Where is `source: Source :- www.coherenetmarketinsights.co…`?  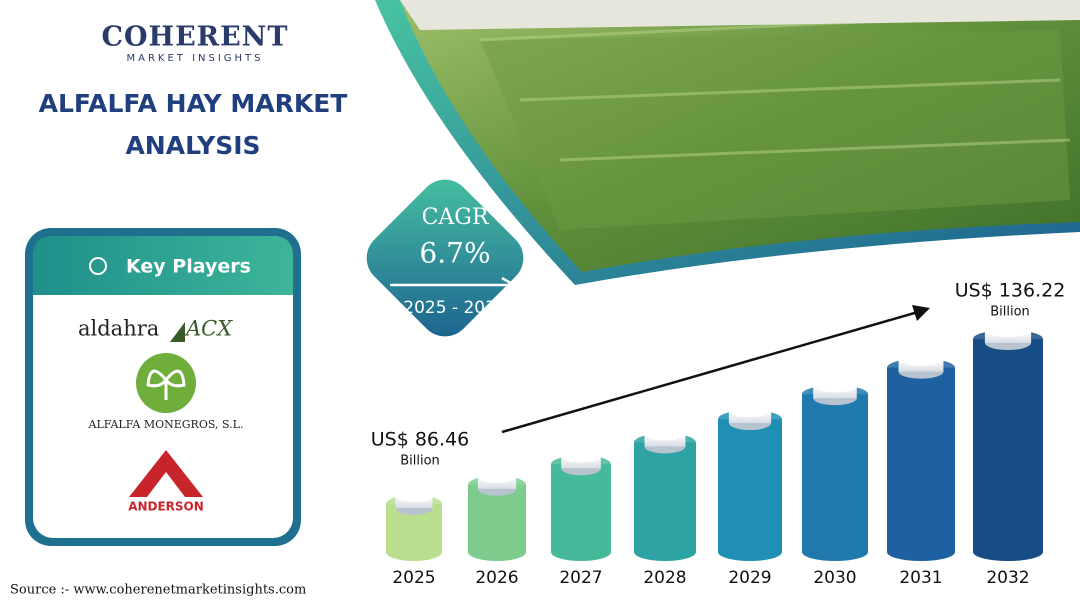
source: Source :- www.coherenetmarketinsights.co… is located at coordinates (158, 590).